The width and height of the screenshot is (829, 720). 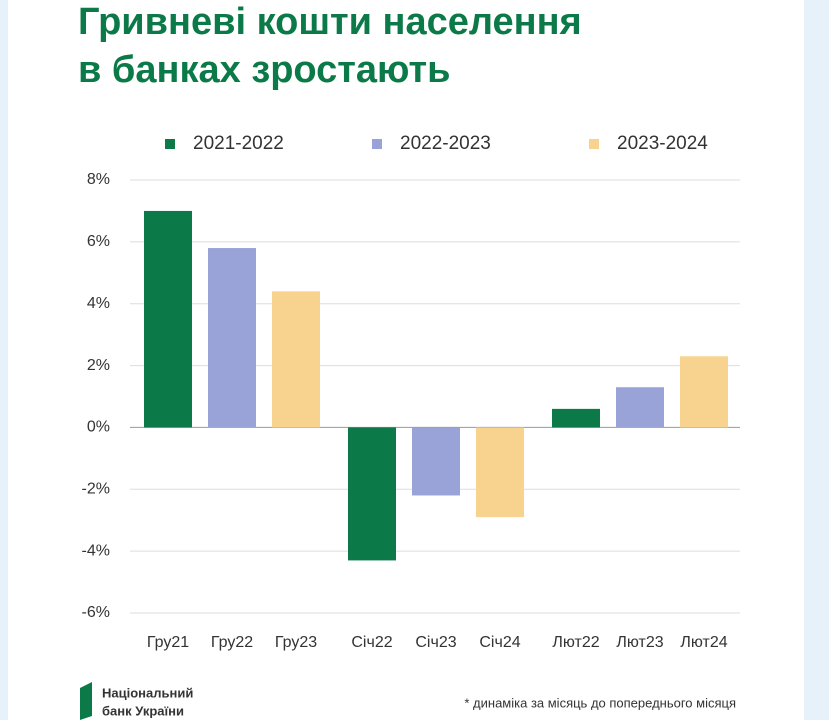 I want to click on y-tick-label: -4%, so click(x=96, y=550).